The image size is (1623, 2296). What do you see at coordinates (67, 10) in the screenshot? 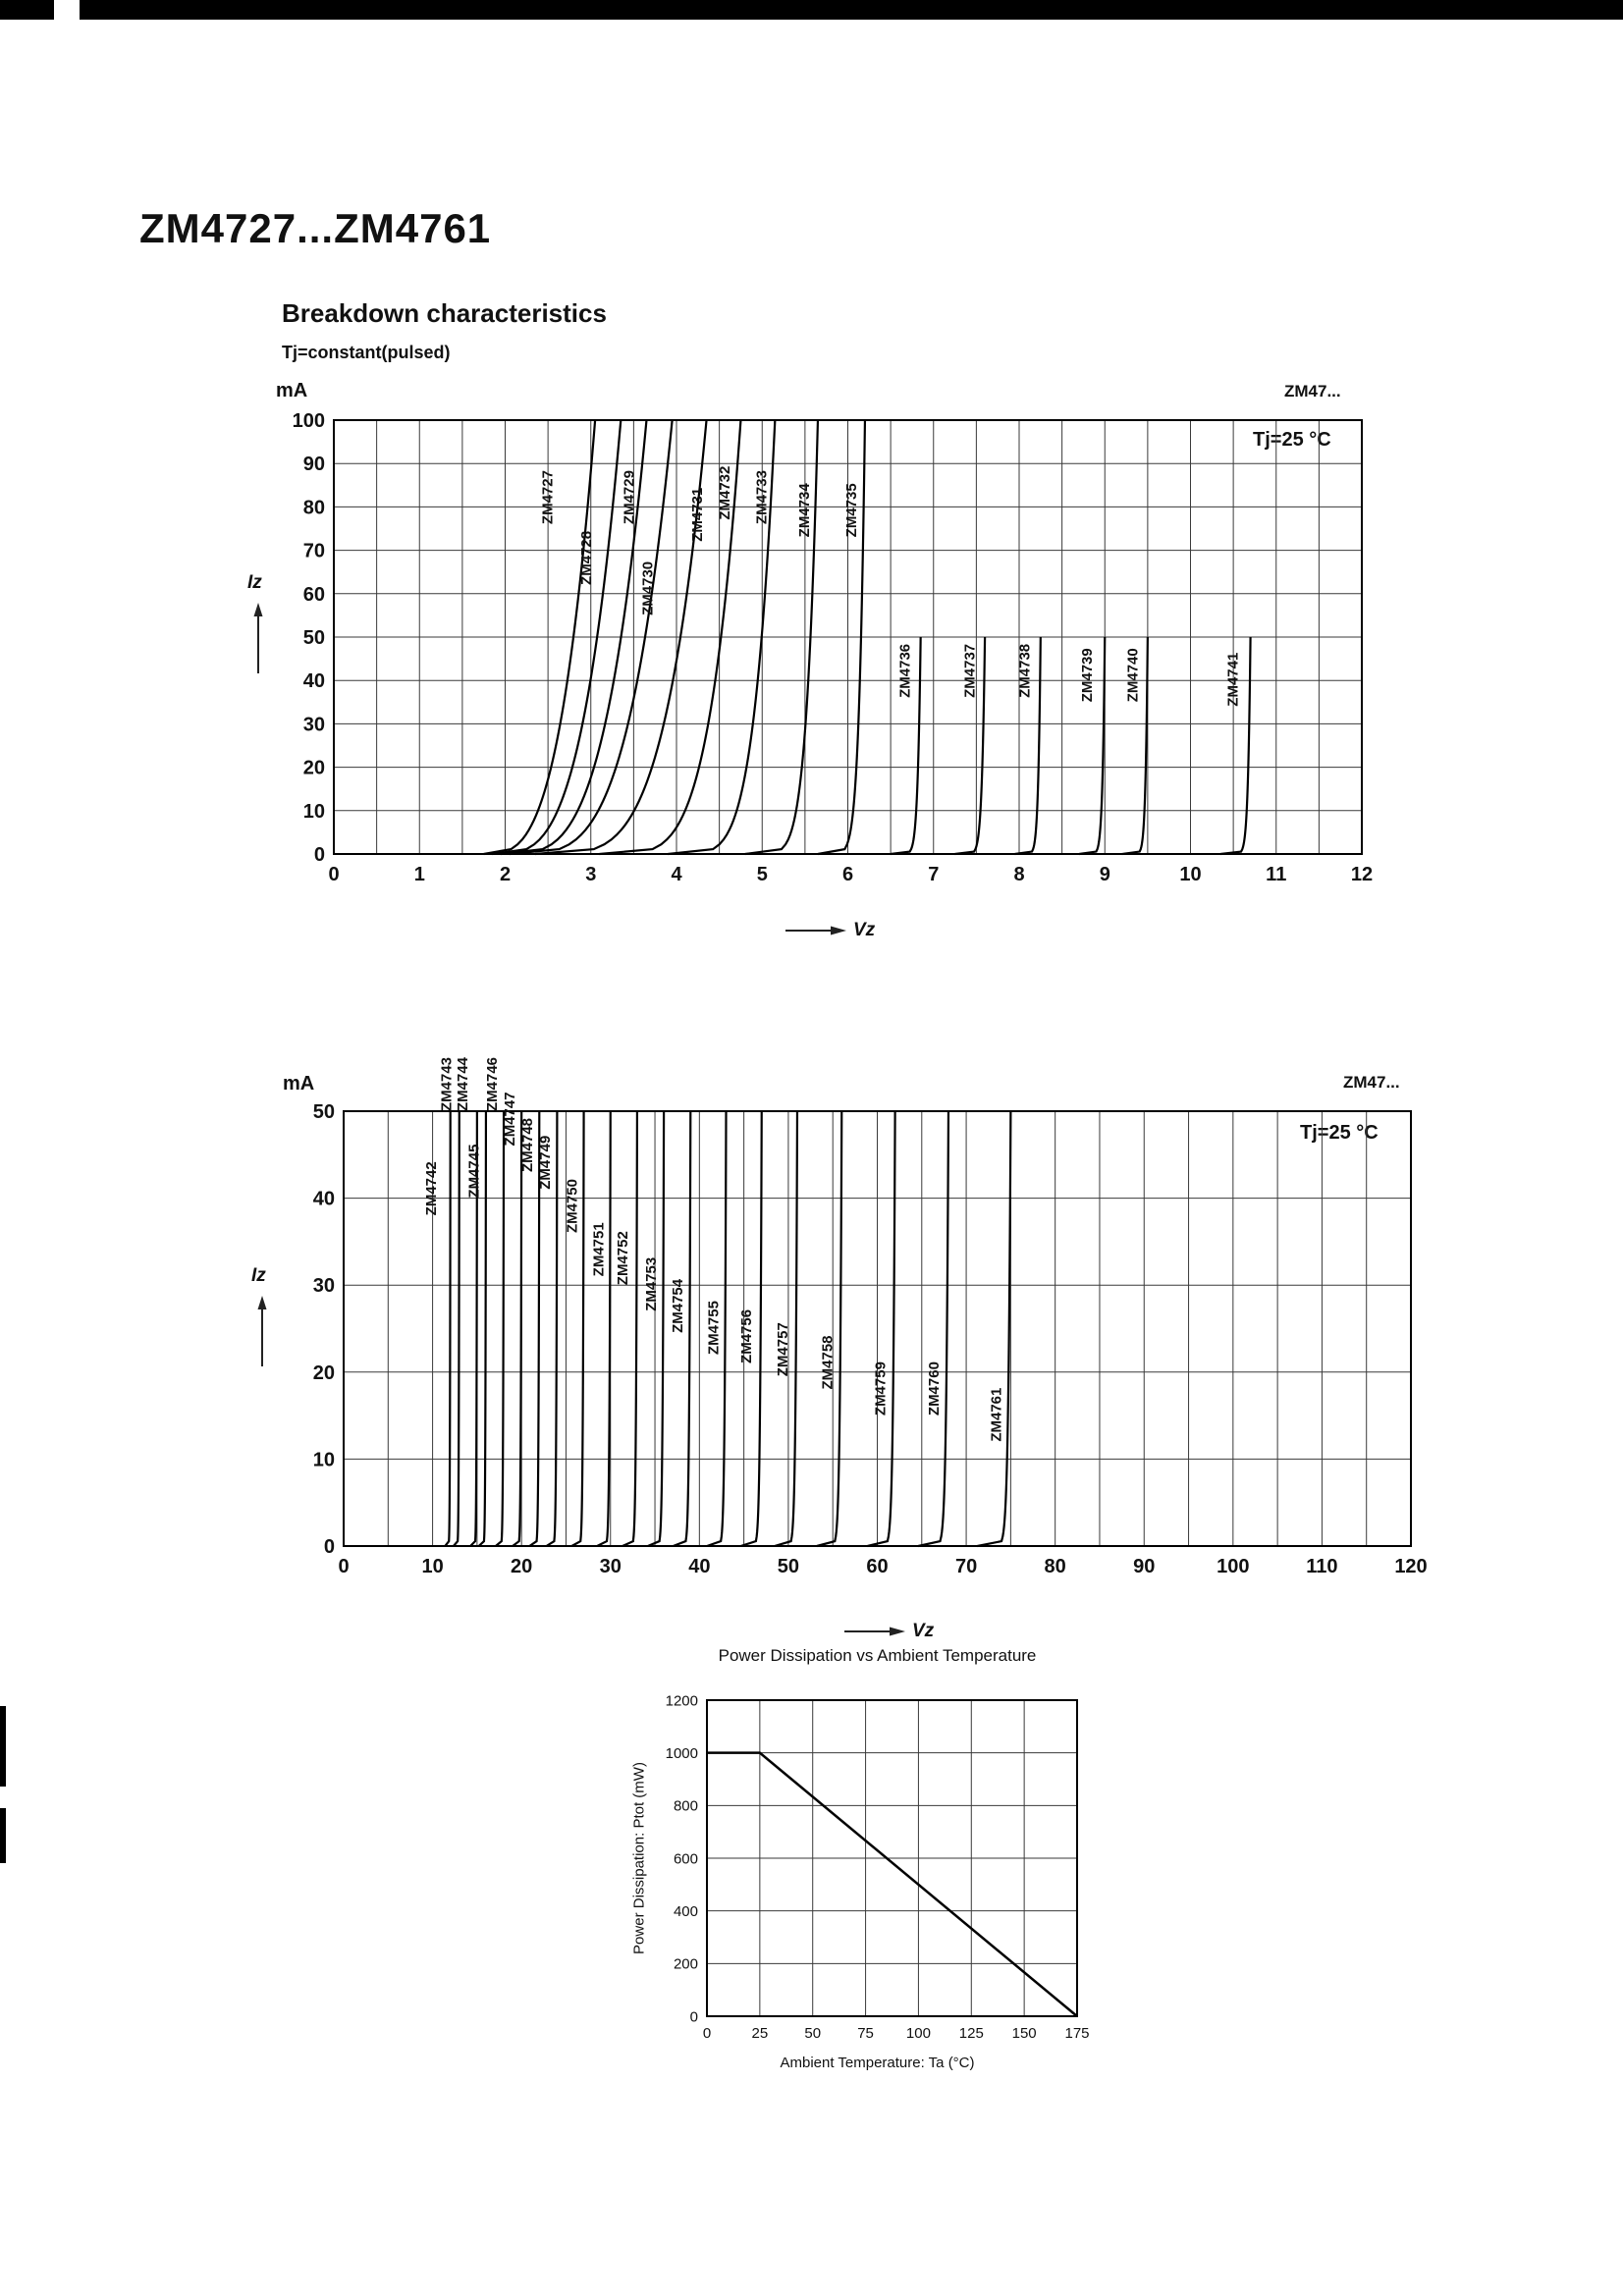
I see `scan-artifact-notch` at bounding box center [67, 10].